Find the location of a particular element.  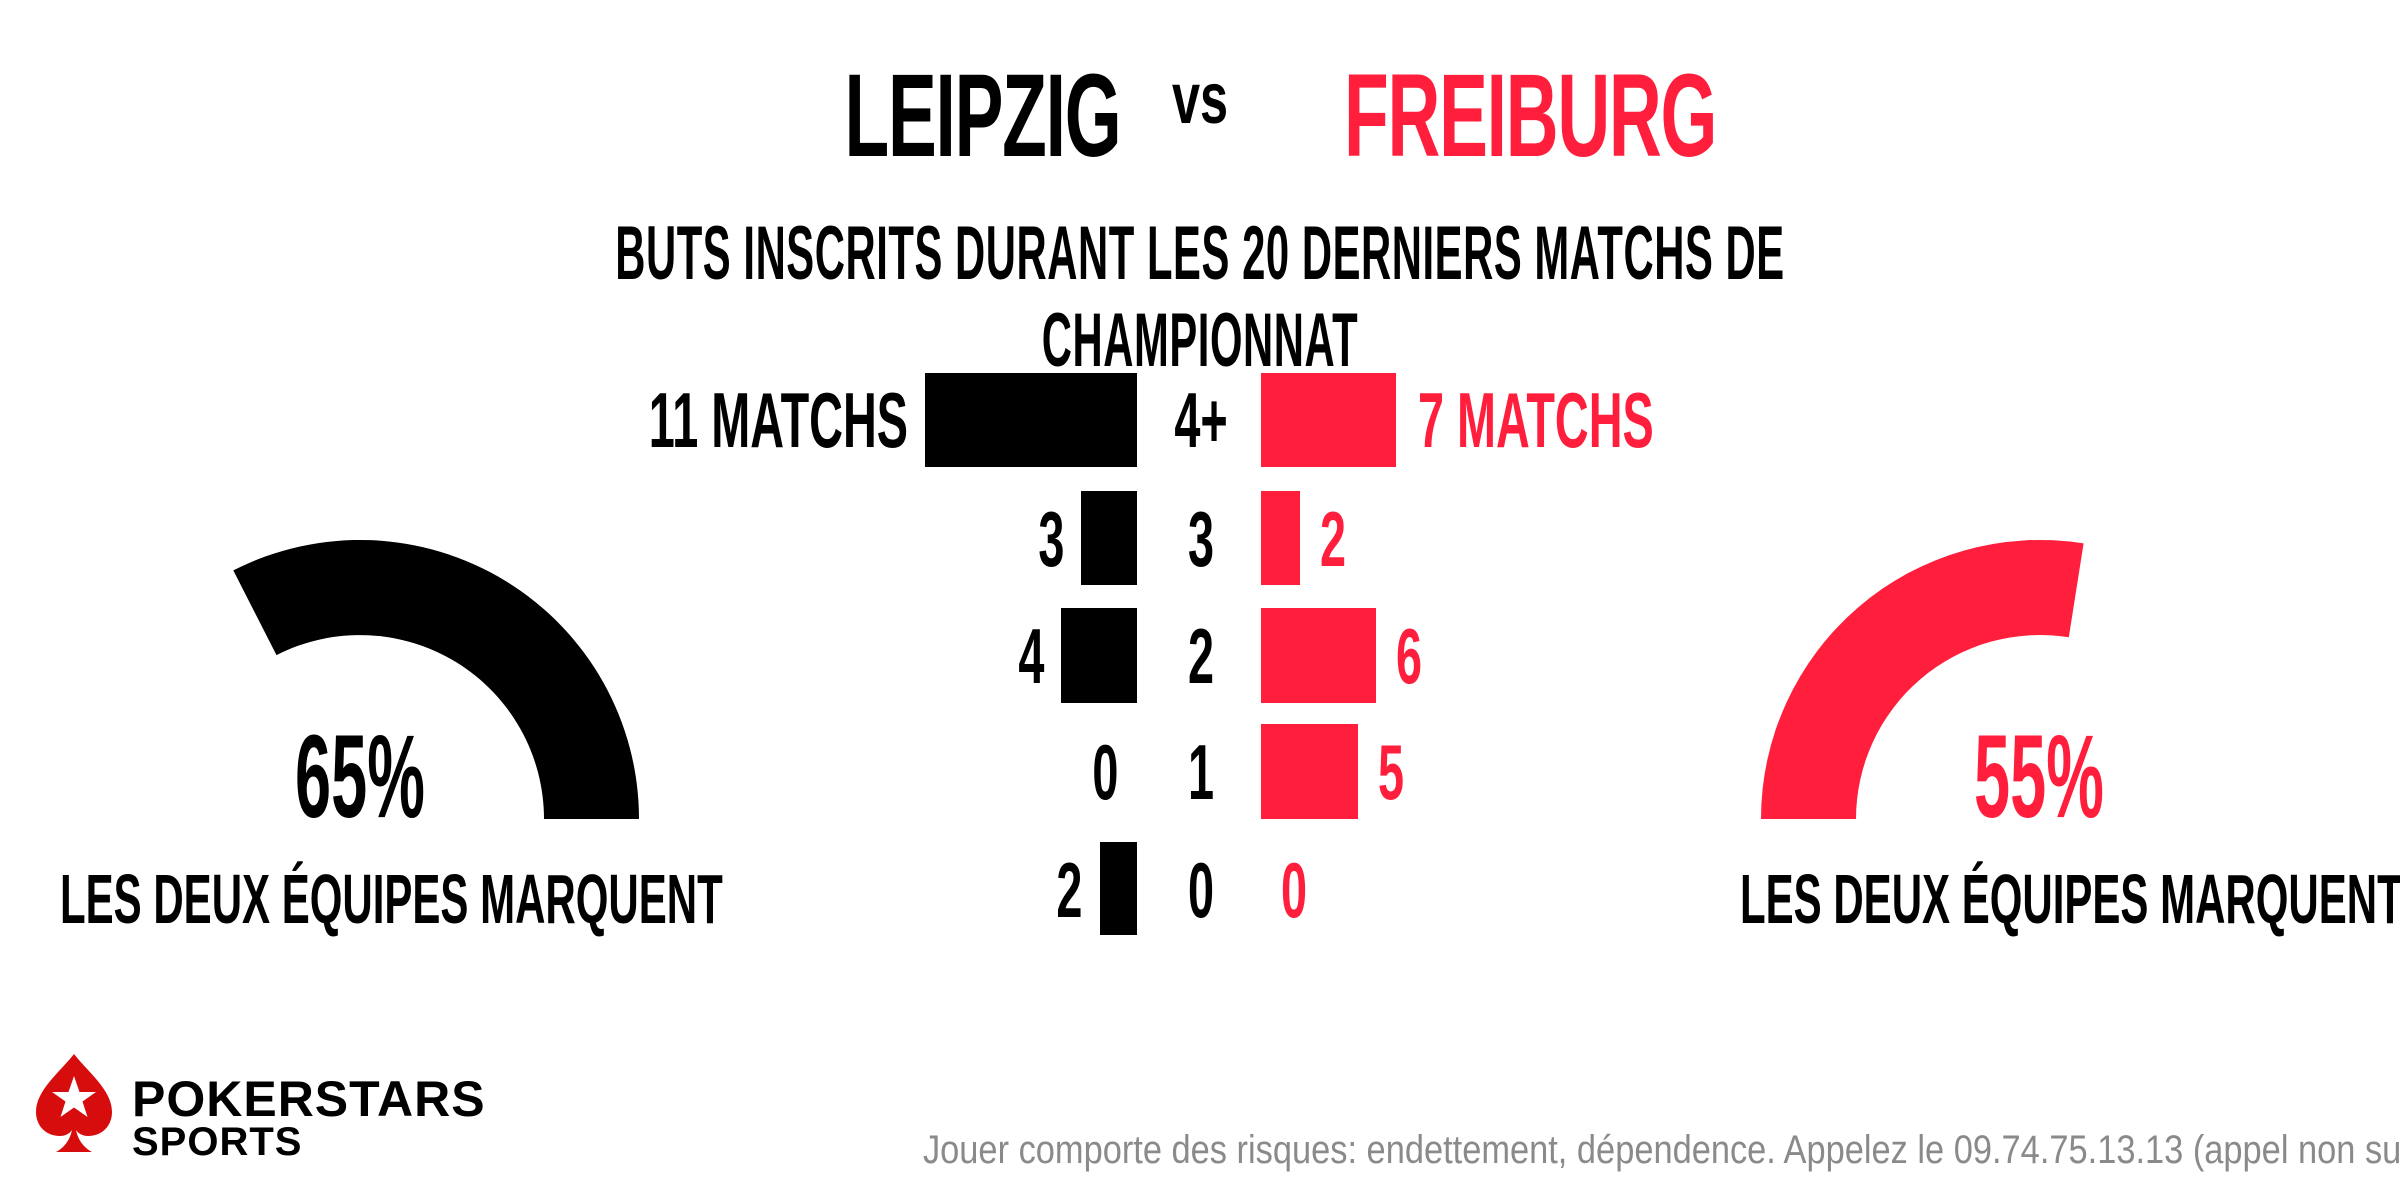

left-value-3: 3 is located at coordinates (1050, 539).